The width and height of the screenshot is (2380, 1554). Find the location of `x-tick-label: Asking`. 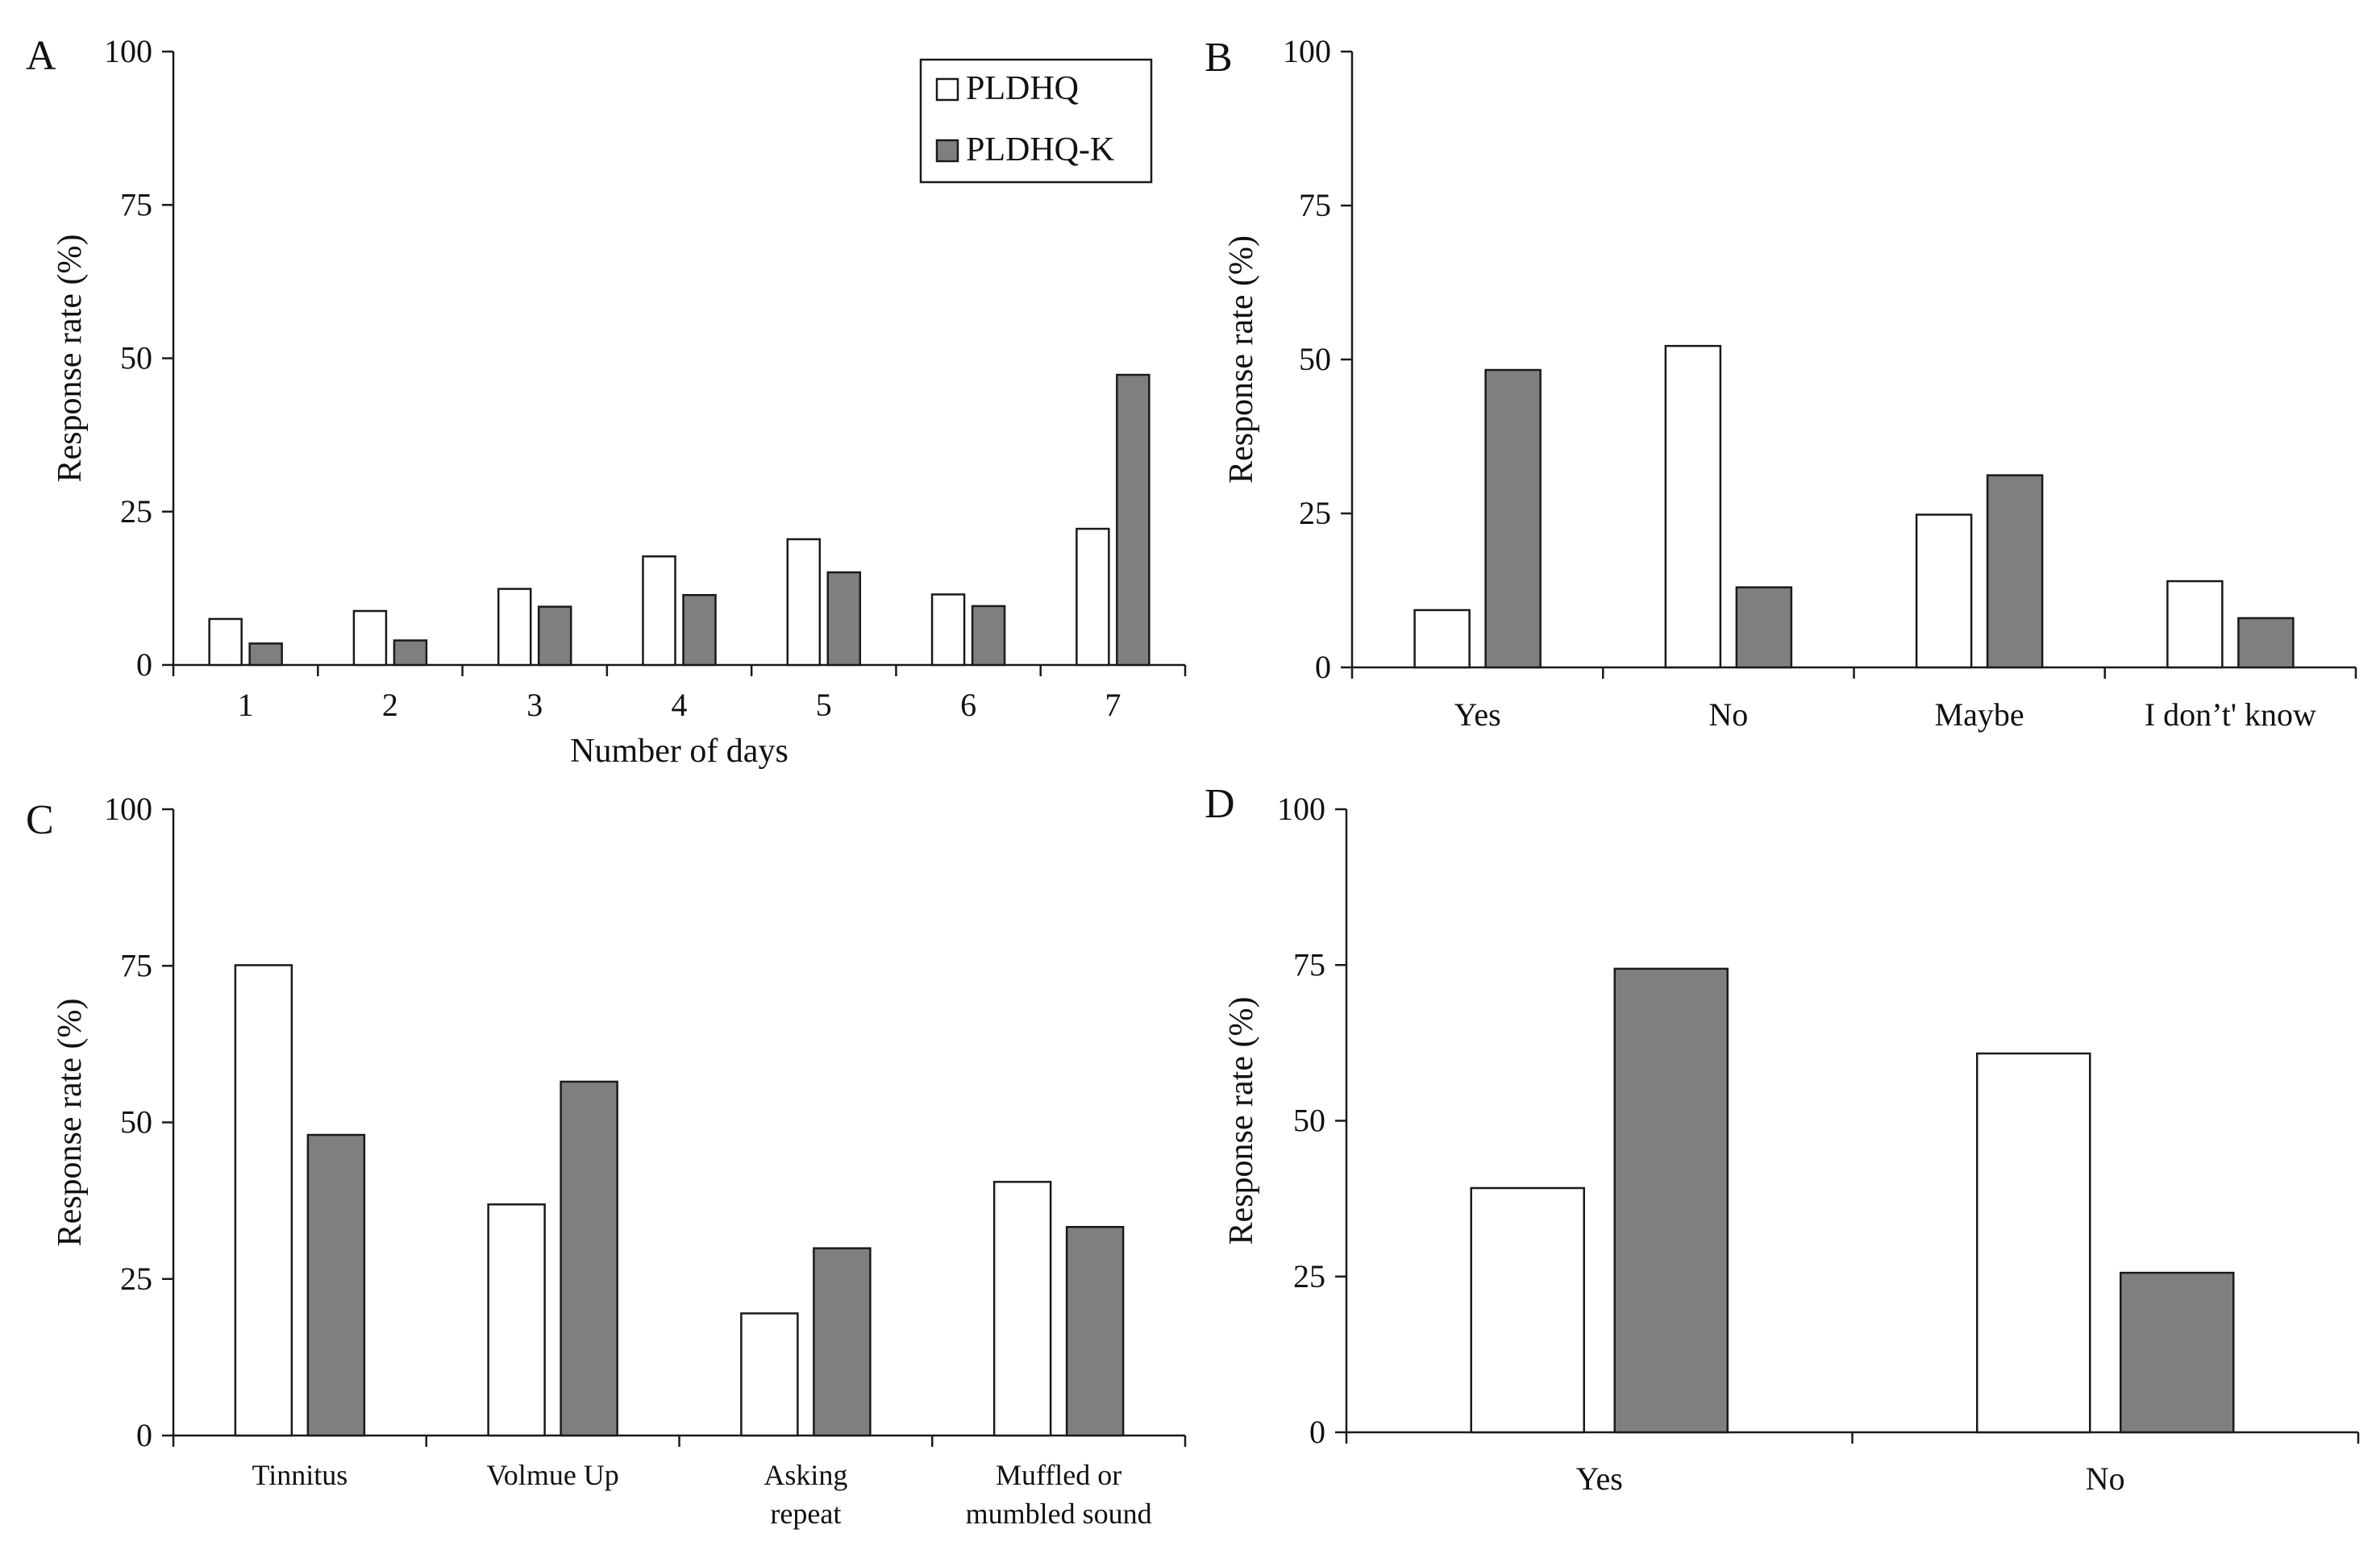

x-tick-label: Asking is located at coordinates (805, 1475).